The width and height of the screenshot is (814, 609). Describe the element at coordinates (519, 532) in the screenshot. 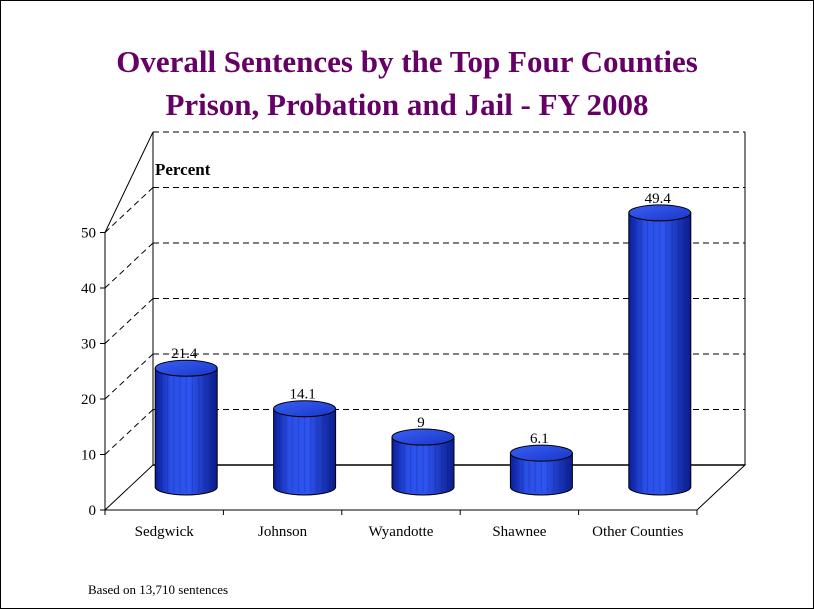

I see `x-tick-label: Shawnee` at that location.